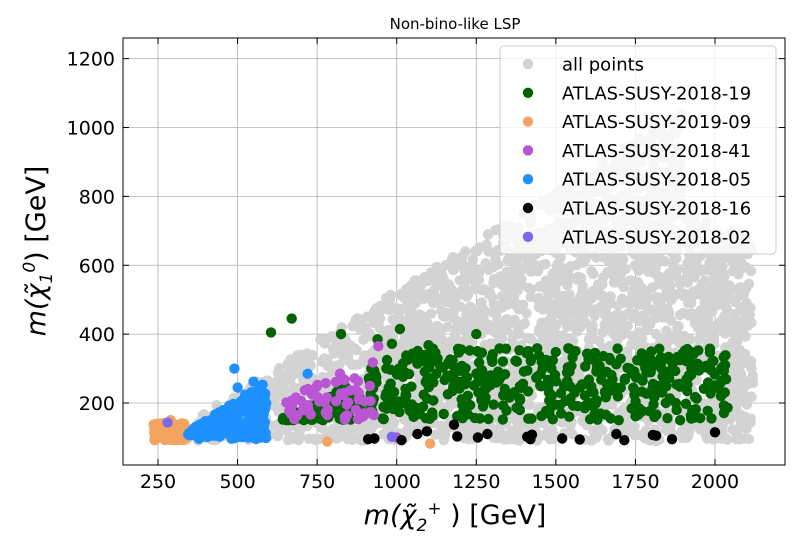 The height and width of the screenshot is (550, 800). I want to click on x-tick-label: 1750, so click(635, 482).